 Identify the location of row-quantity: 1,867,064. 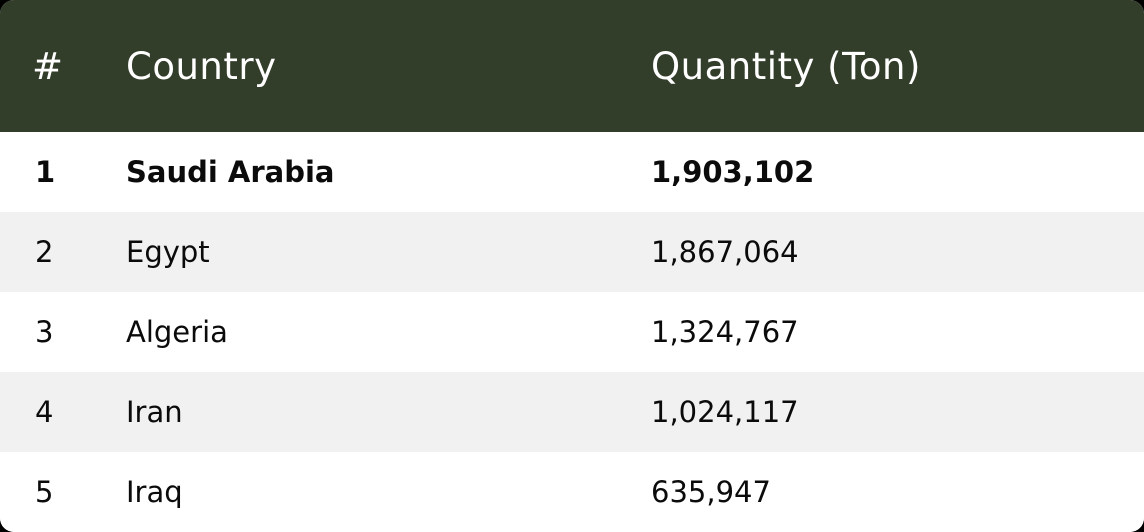
(725, 252).